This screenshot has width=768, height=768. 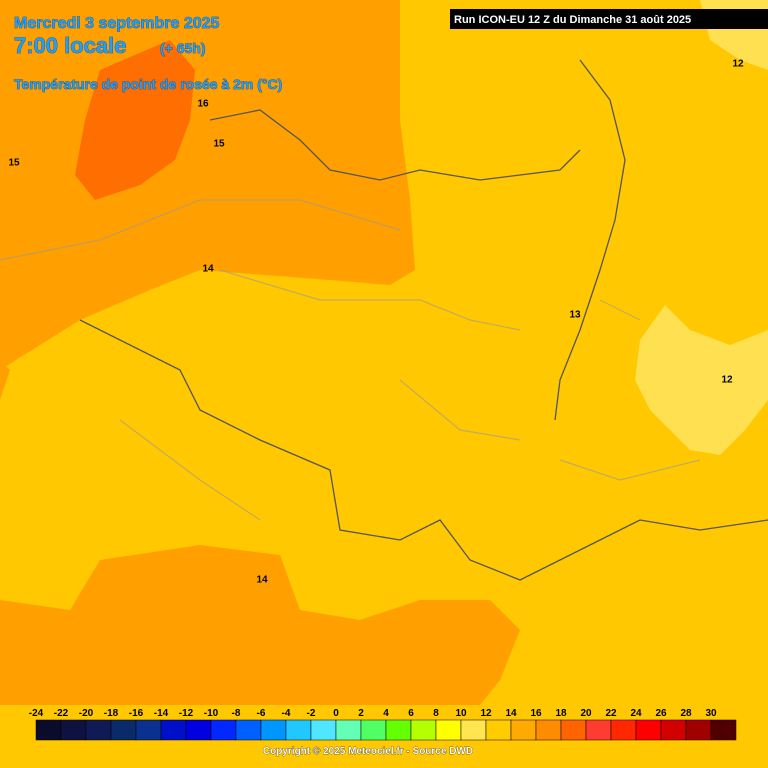 What do you see at coordinates (161, 713) in the screenshot?
I see `legend-label: -14` at bounding box center [161, 713].